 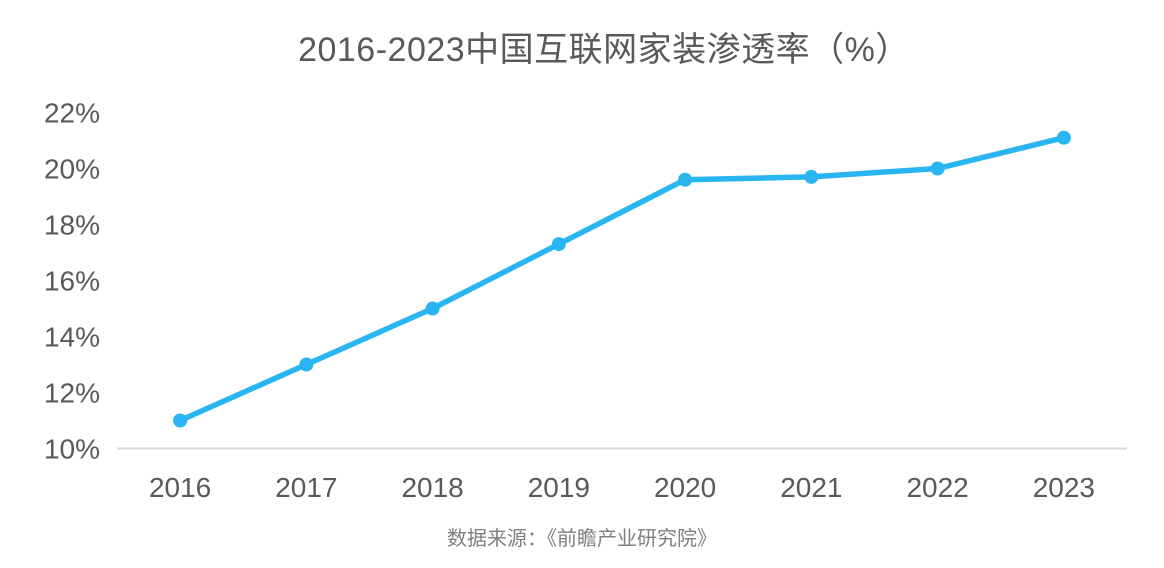 I want to click on y-tick-label: 14%, so click(x=72, y=337).